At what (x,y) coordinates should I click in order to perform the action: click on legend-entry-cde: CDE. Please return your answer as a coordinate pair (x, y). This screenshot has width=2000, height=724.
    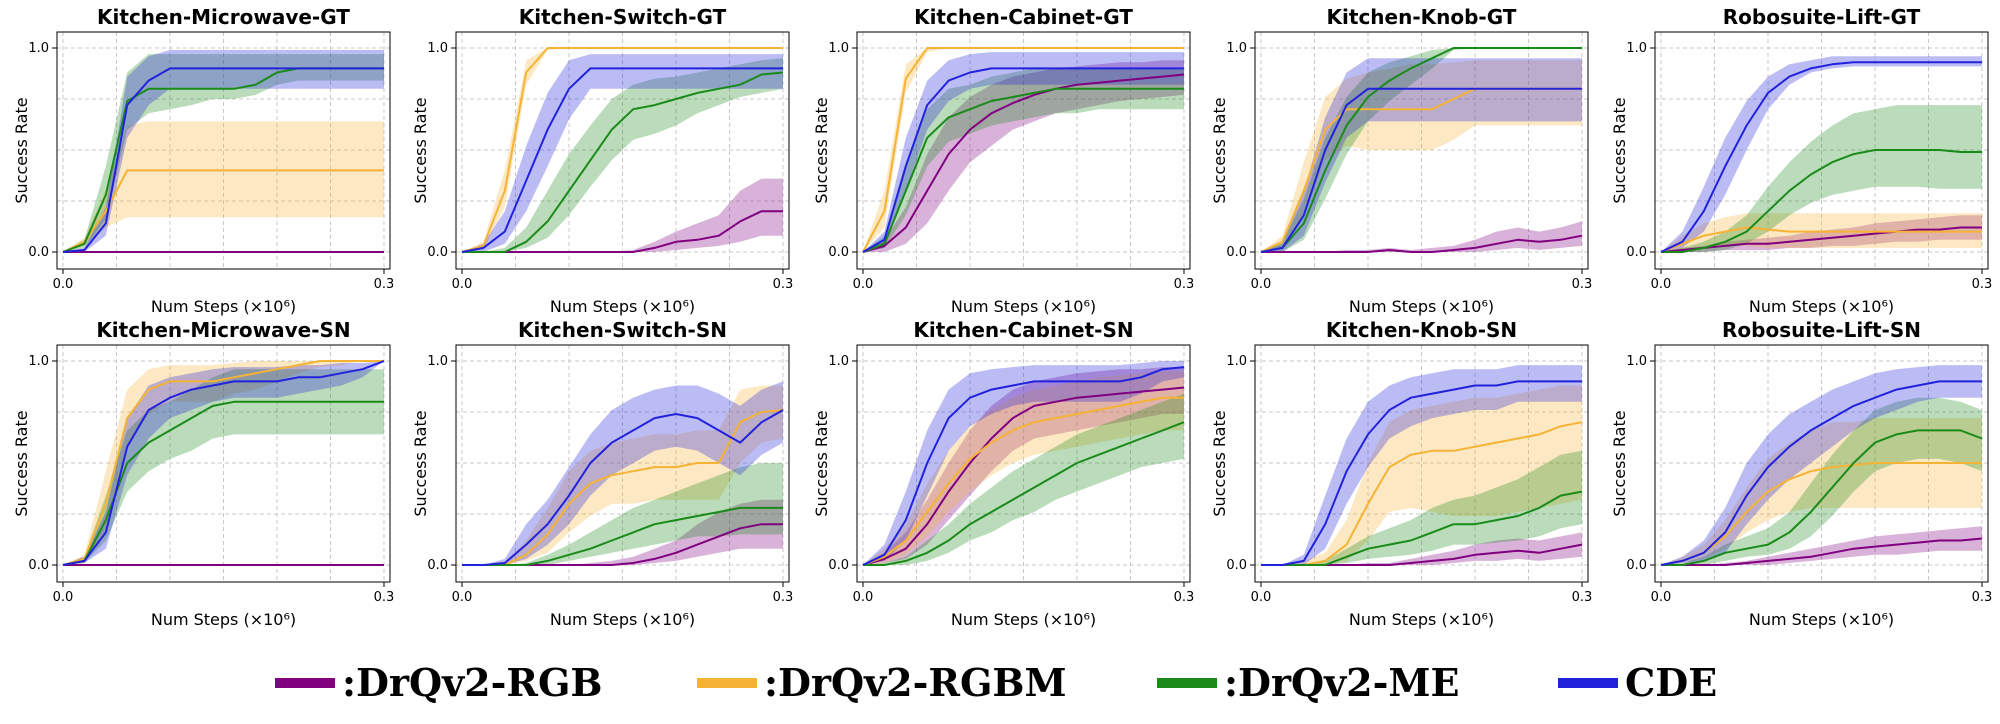
    Looking at the image, I should click on (1637, 682).